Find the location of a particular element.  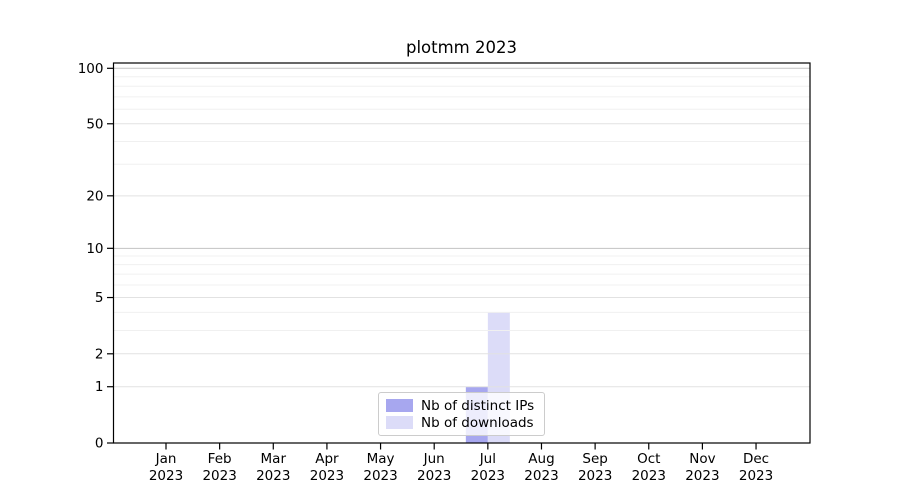

chart-title: plotmm 2023 is located at coordinates (461, 47).